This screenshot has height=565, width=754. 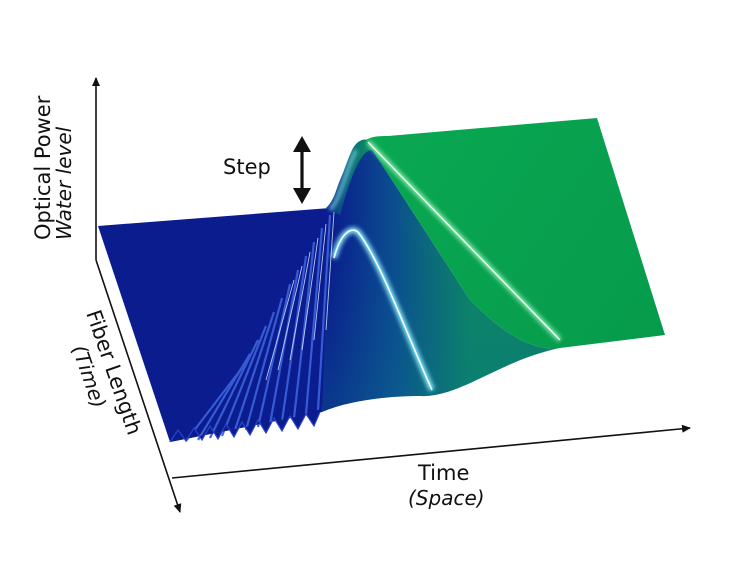 I want to click on vertical-axis-sublabel: Water level, so click(x=64, y=183).